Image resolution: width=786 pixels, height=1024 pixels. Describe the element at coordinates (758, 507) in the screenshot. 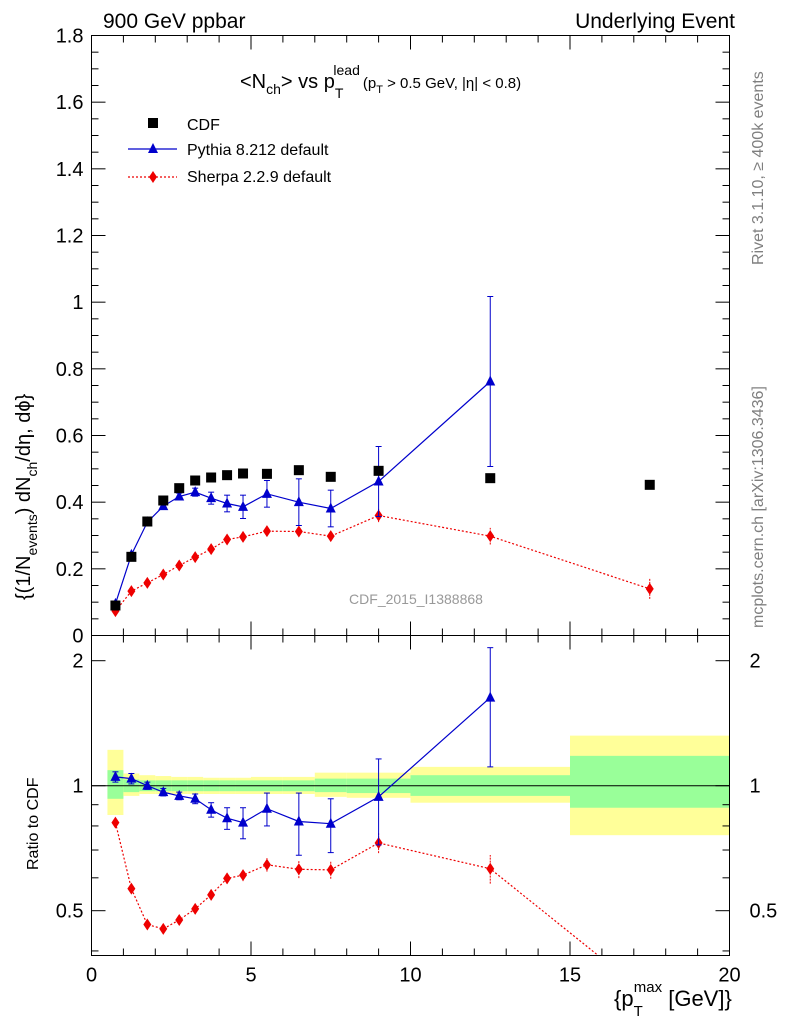

I see `mcplots-label: mcplots.cern.ch [arXiv:1306.3436]` at that location.